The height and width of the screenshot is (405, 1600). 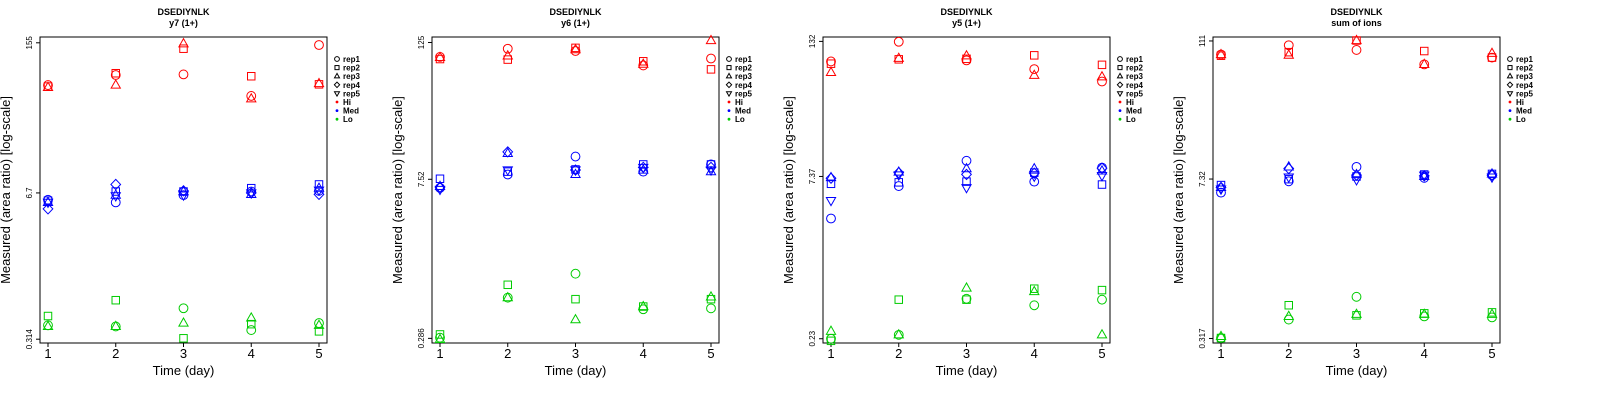 What do you see at coordinates (1356, 23) in the screenshot?
I see `panel-subtitle: sum of ions` at bounding box center [1356, 23].